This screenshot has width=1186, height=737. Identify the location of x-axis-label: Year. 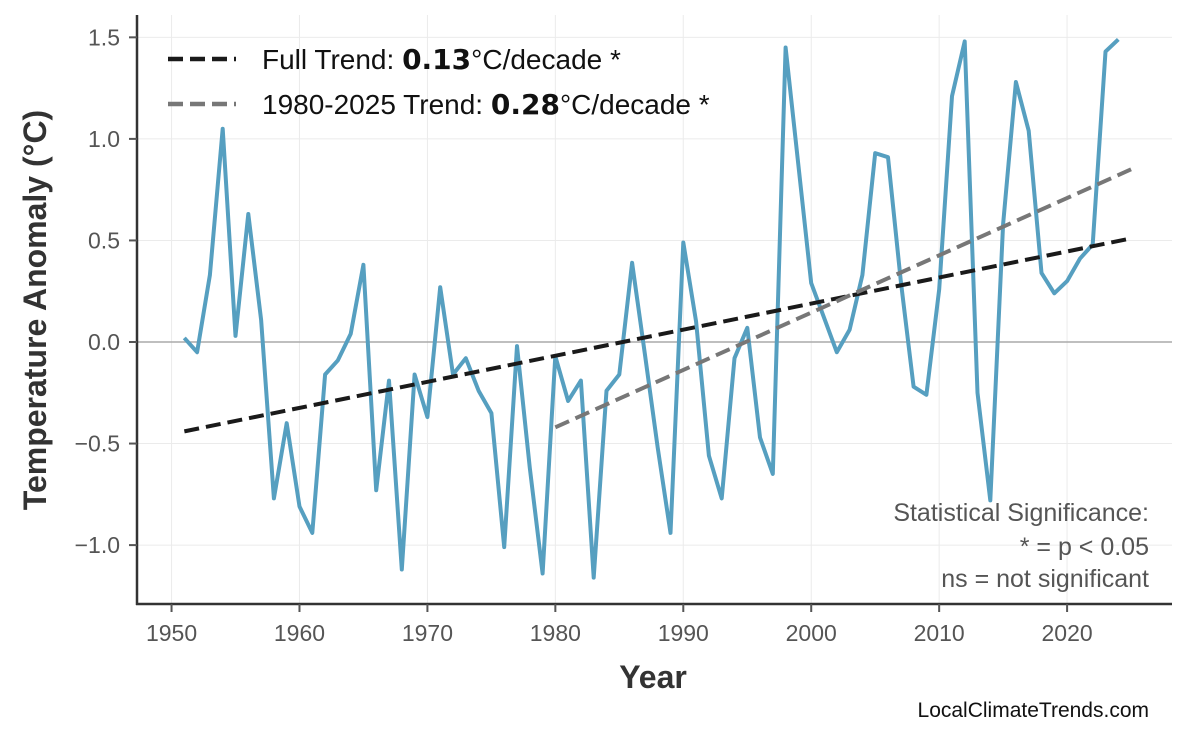
(653, 677).